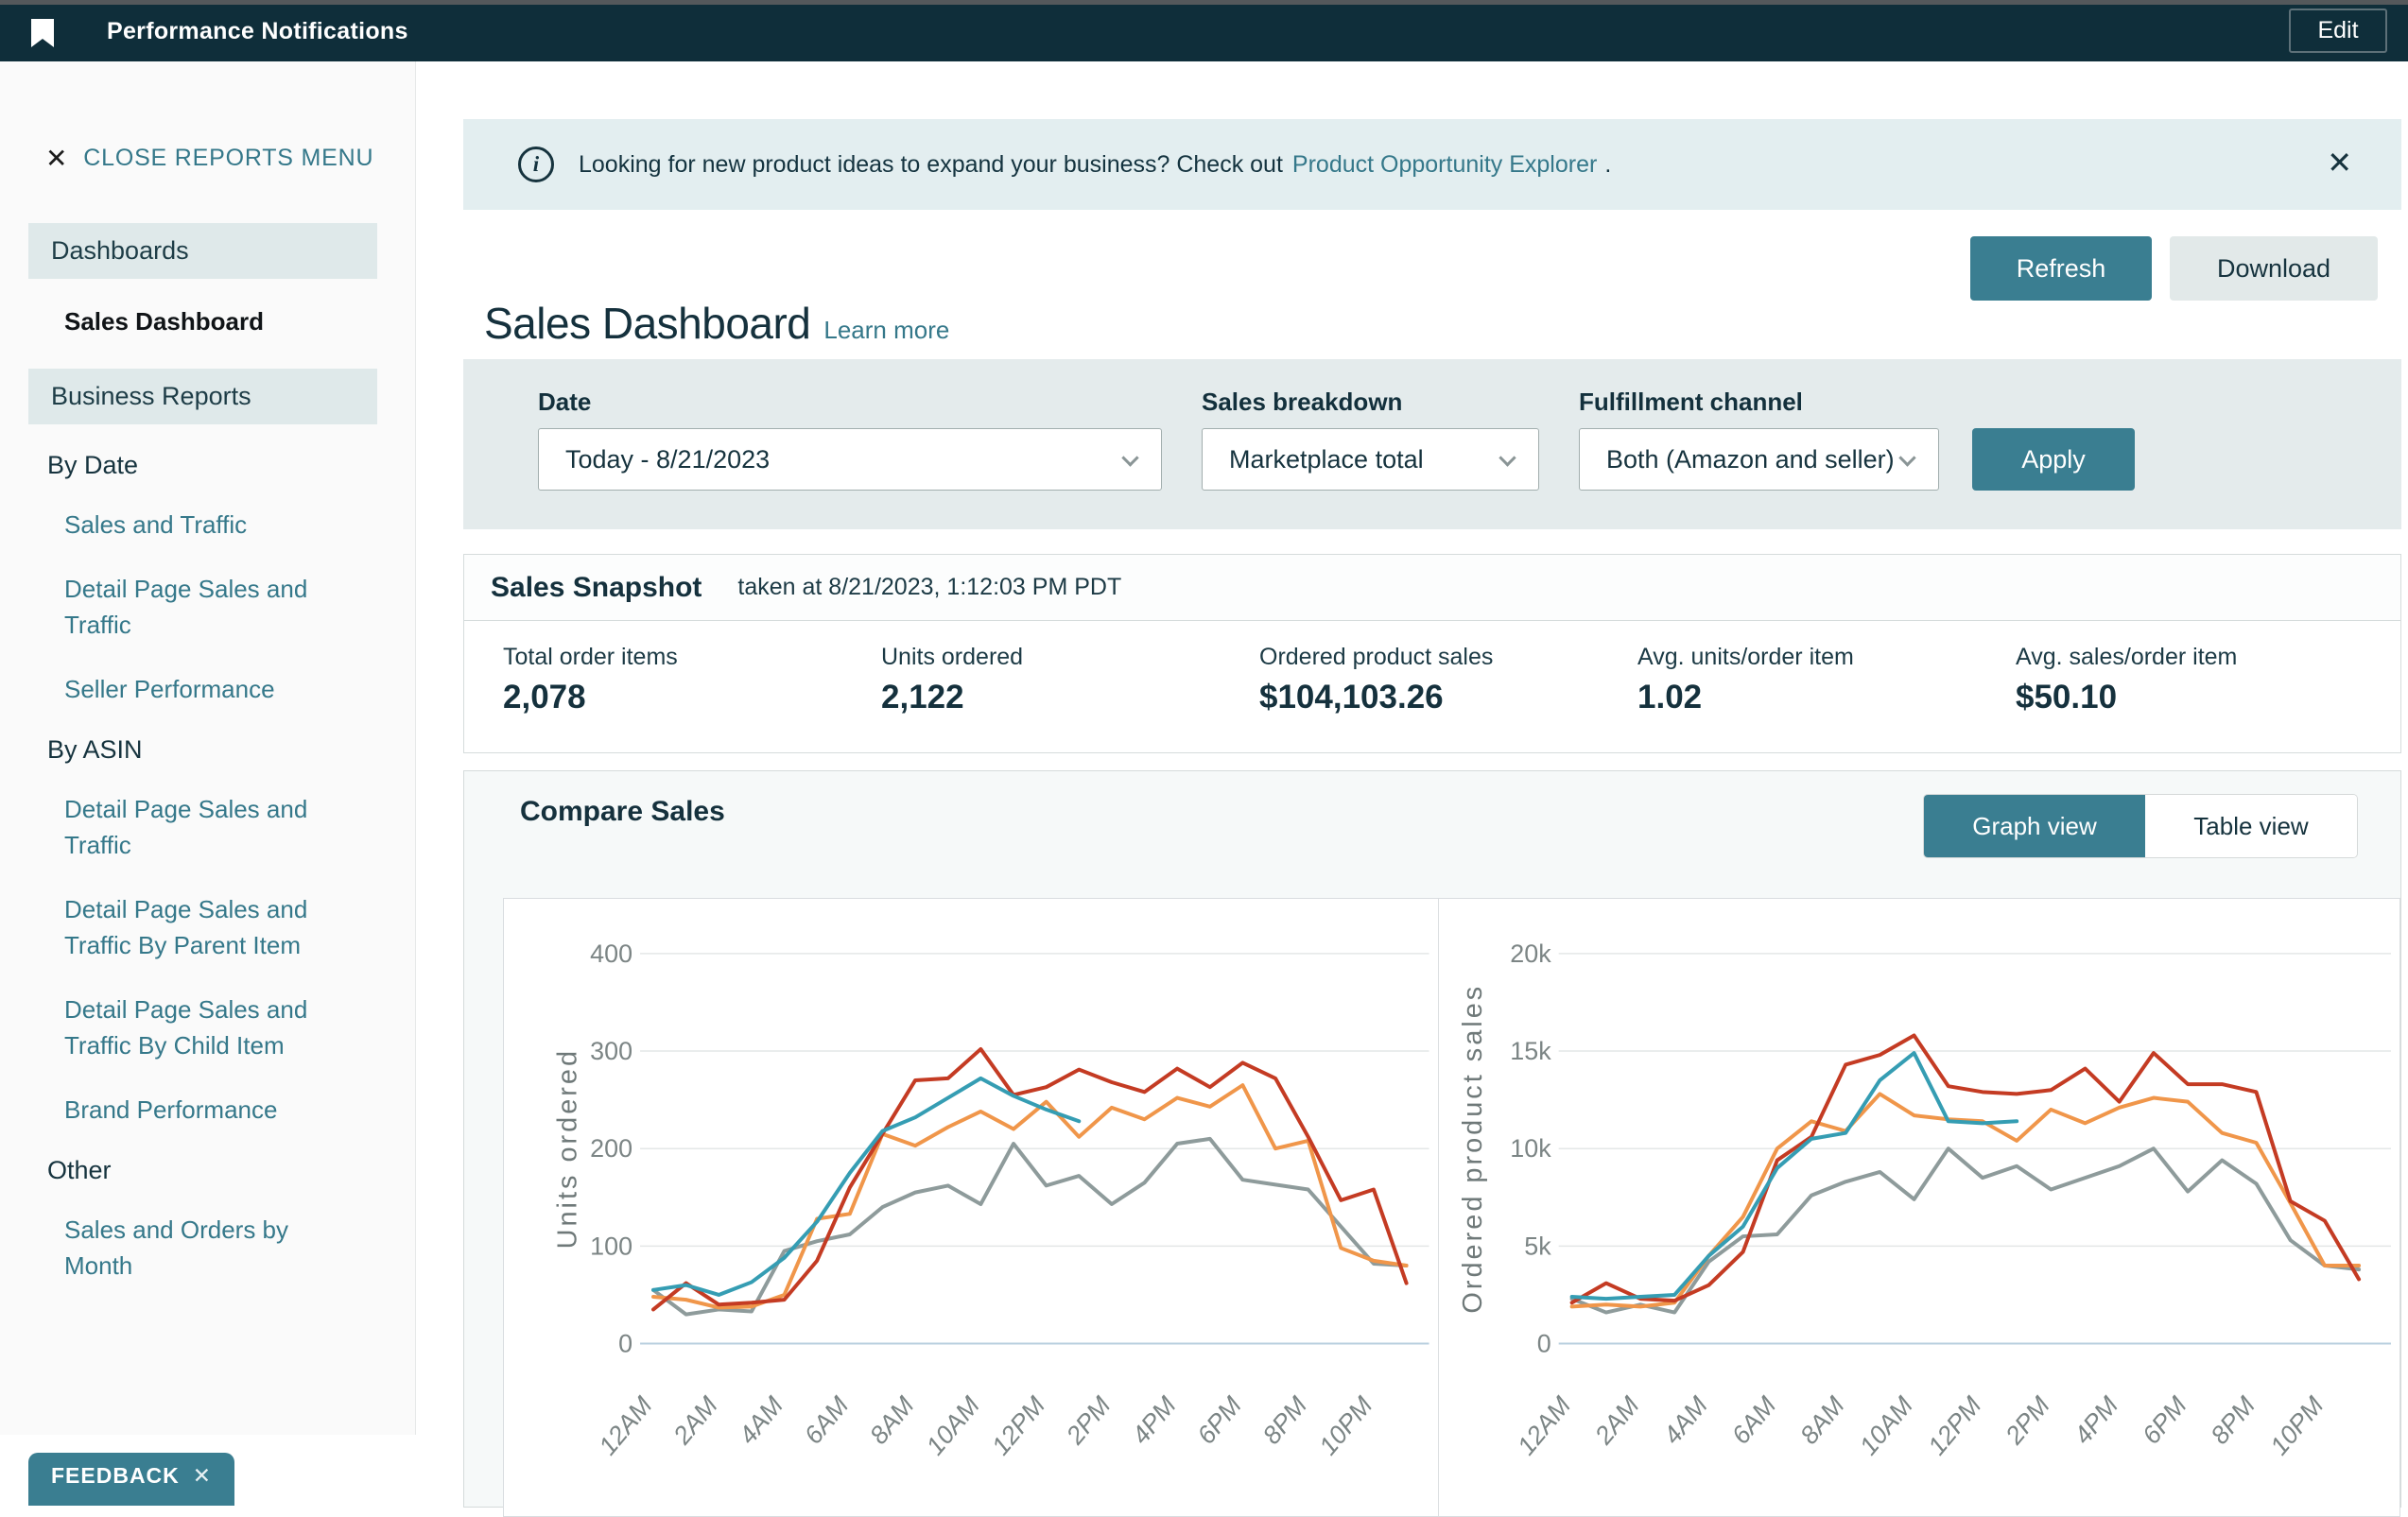  I want to click on sidebar-item-brand-performance: Brand Performance, so click(171, 1109).